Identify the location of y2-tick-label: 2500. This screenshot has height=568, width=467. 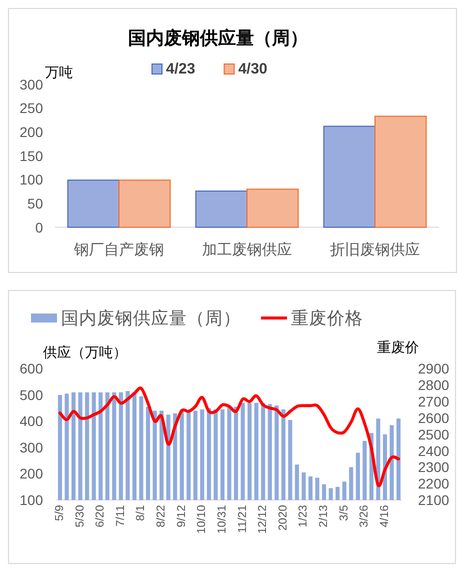
(434, 434).